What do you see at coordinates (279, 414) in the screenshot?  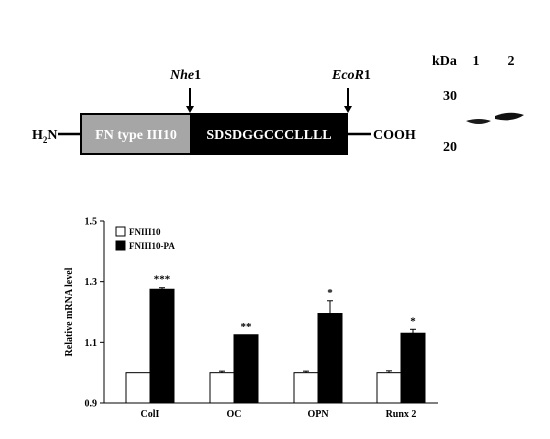 I see `x-tick-labels: ColI OC OPN Runx 2` at bounding box center [279, 414].